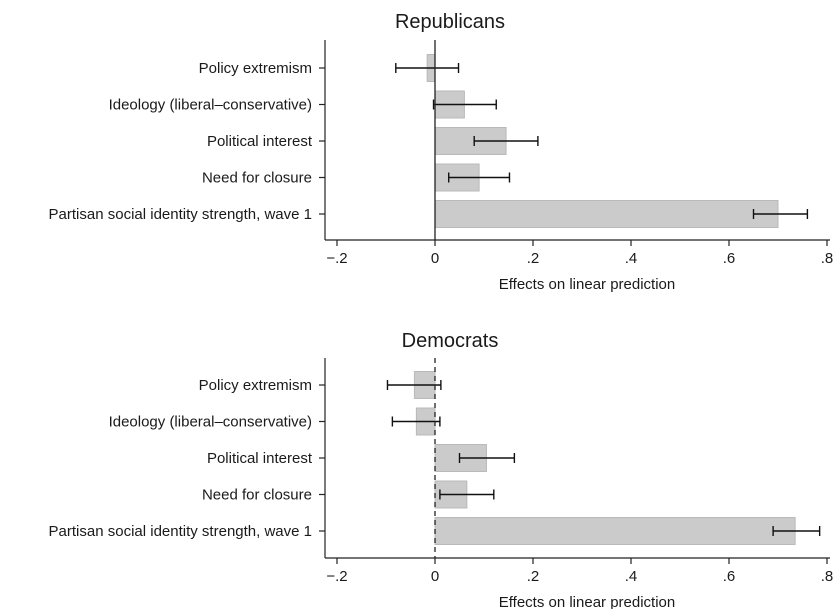 The height and width of the screenshot is (609, 840). What do you see at coordinates (450, 341) in the screenshot?
I see `panel-title: Democrats` at bounding box center [450, 341].